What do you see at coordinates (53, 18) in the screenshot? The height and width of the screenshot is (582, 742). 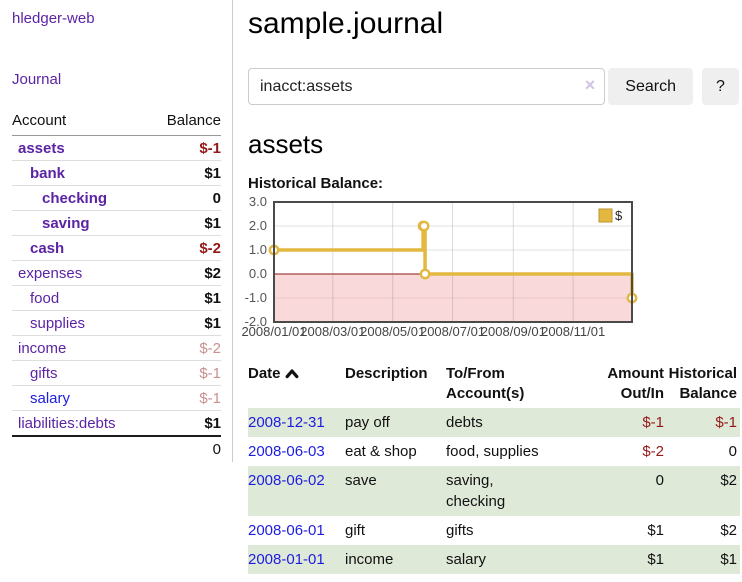 I see `app-title-link: hledger-web` at bounding box center [53, 18].